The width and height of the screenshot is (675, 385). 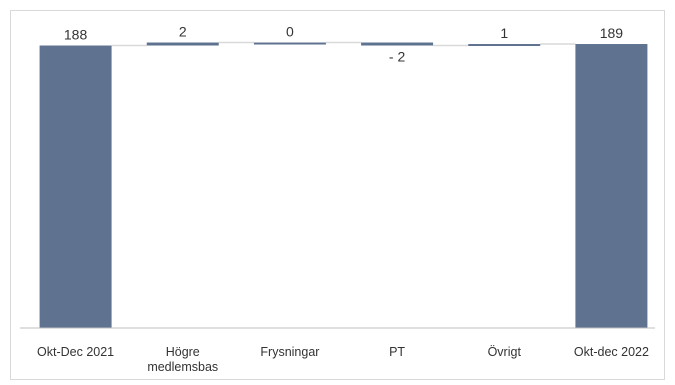 I want to click on category-label: PT, so click(x=397, y=352).